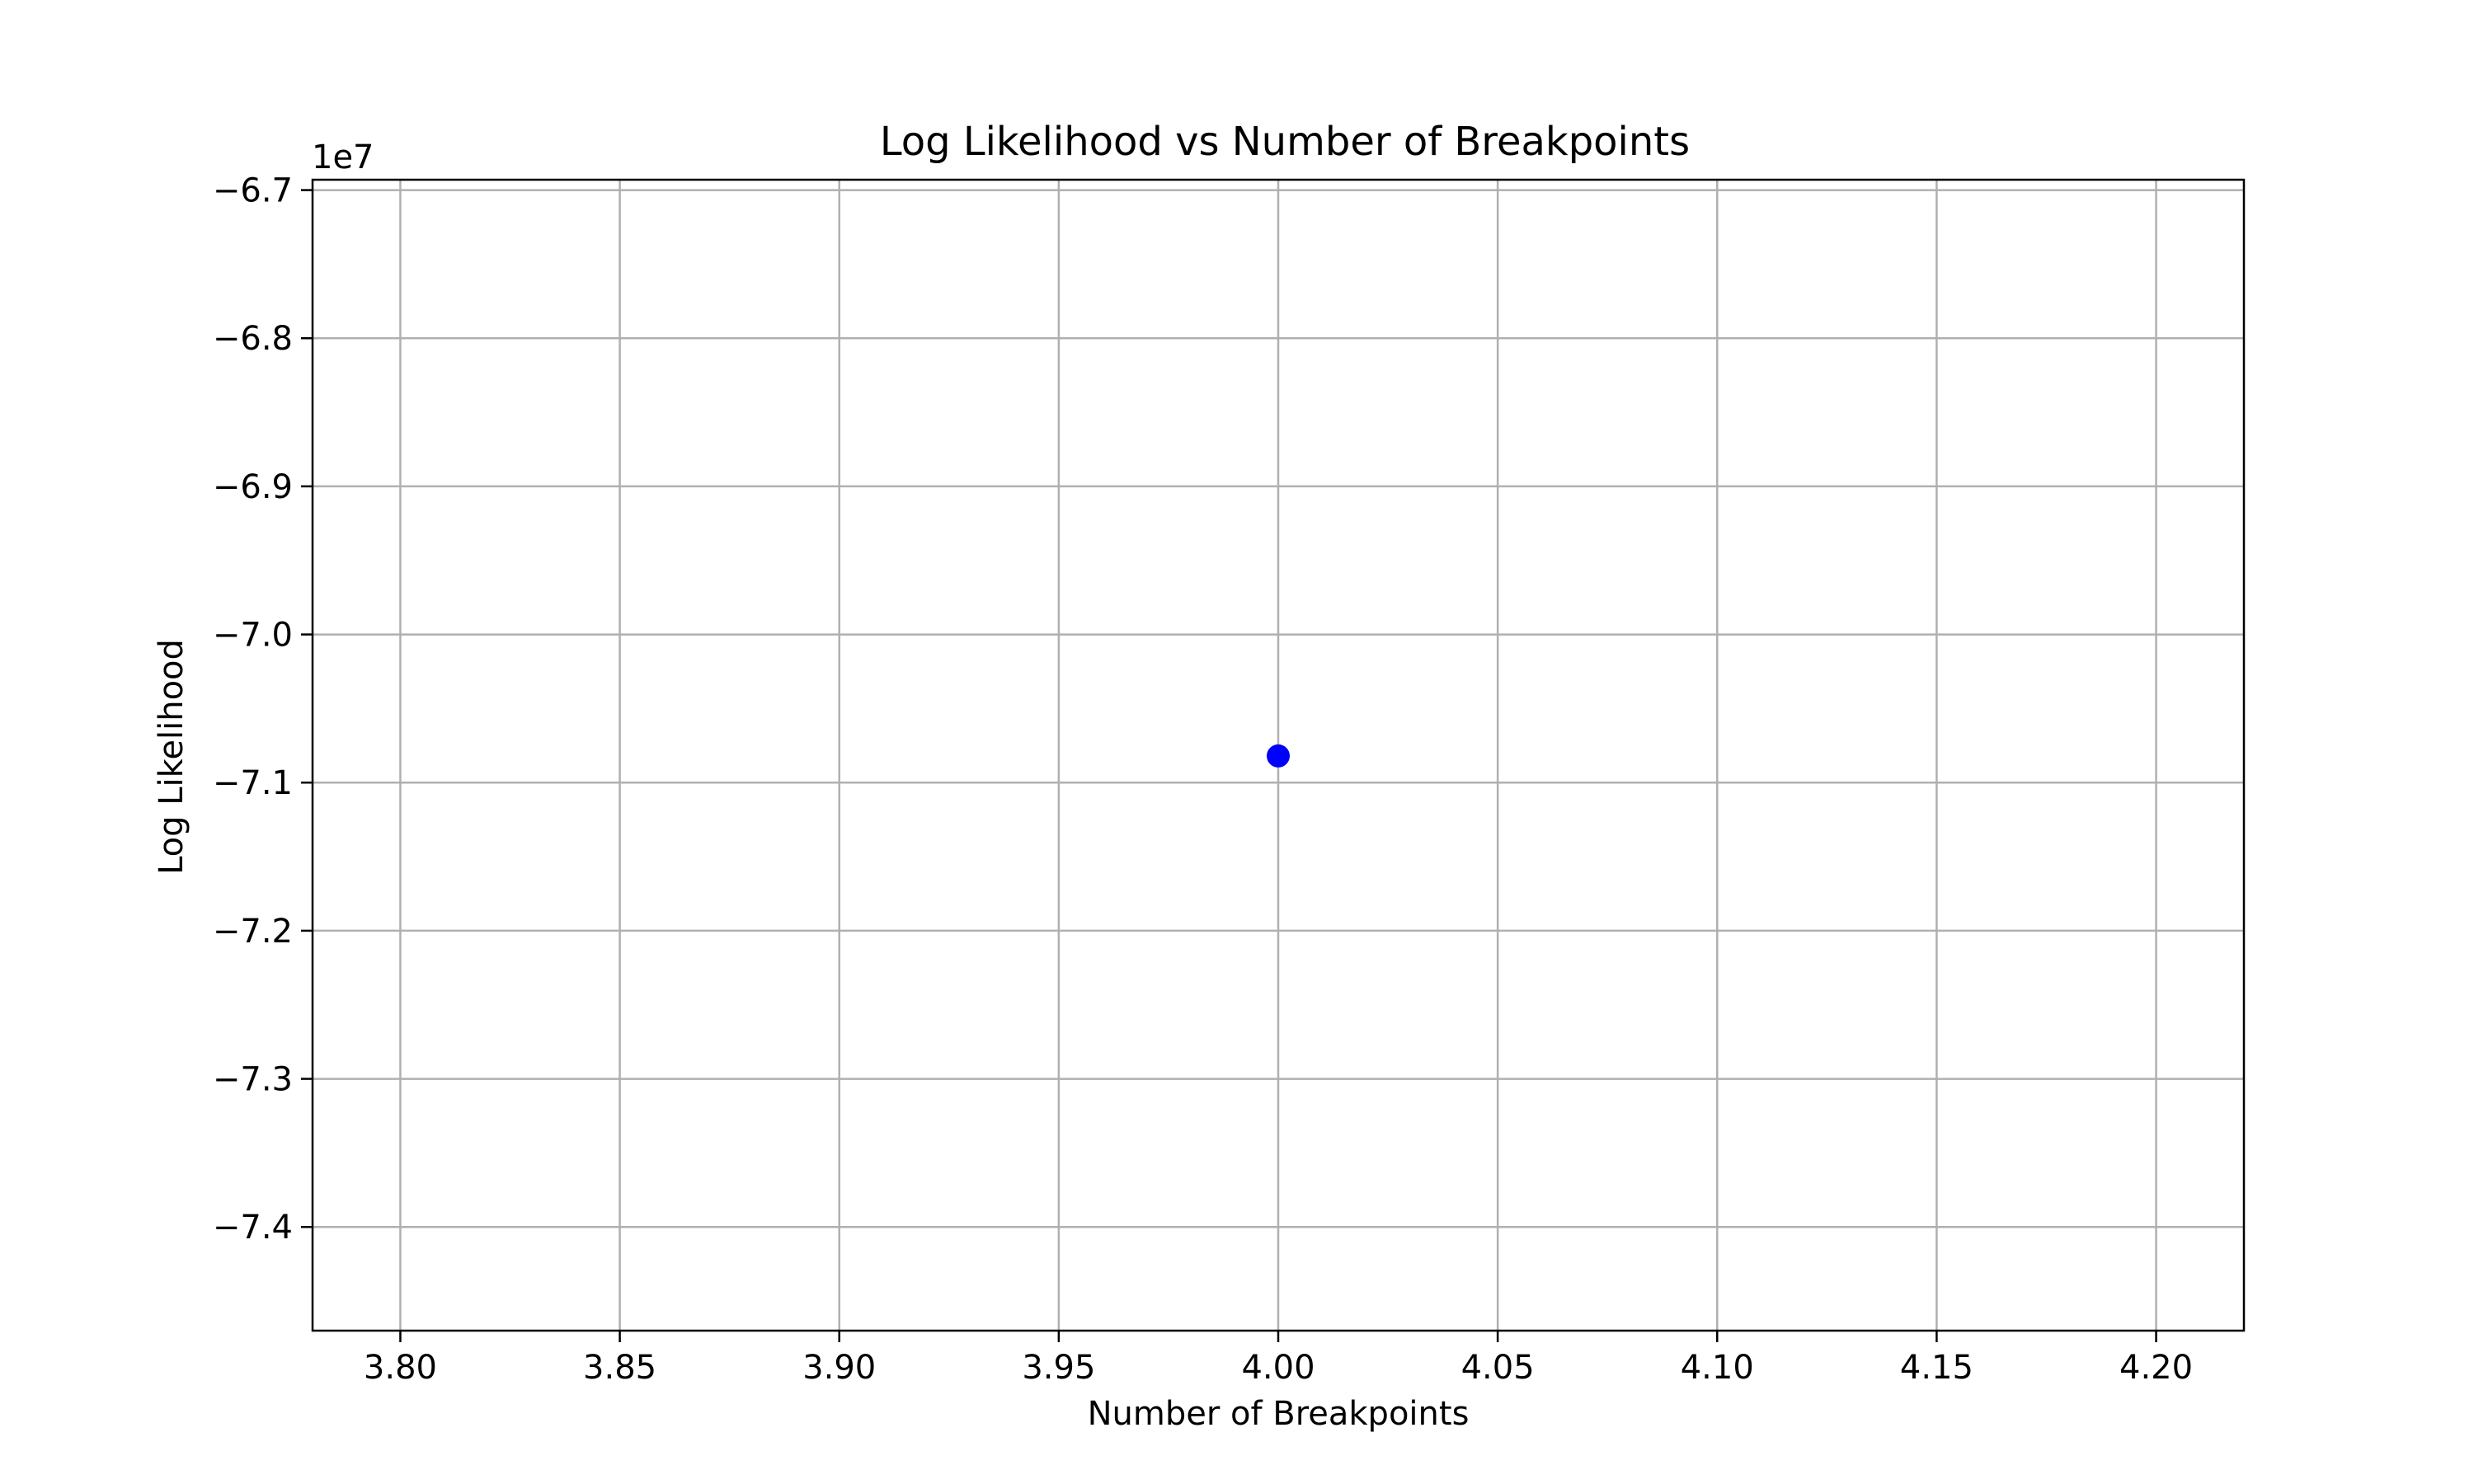 This screenshot has width=2474, height=1484. I want to click on x-tick-label: 3.95, so click(1058, 1368).